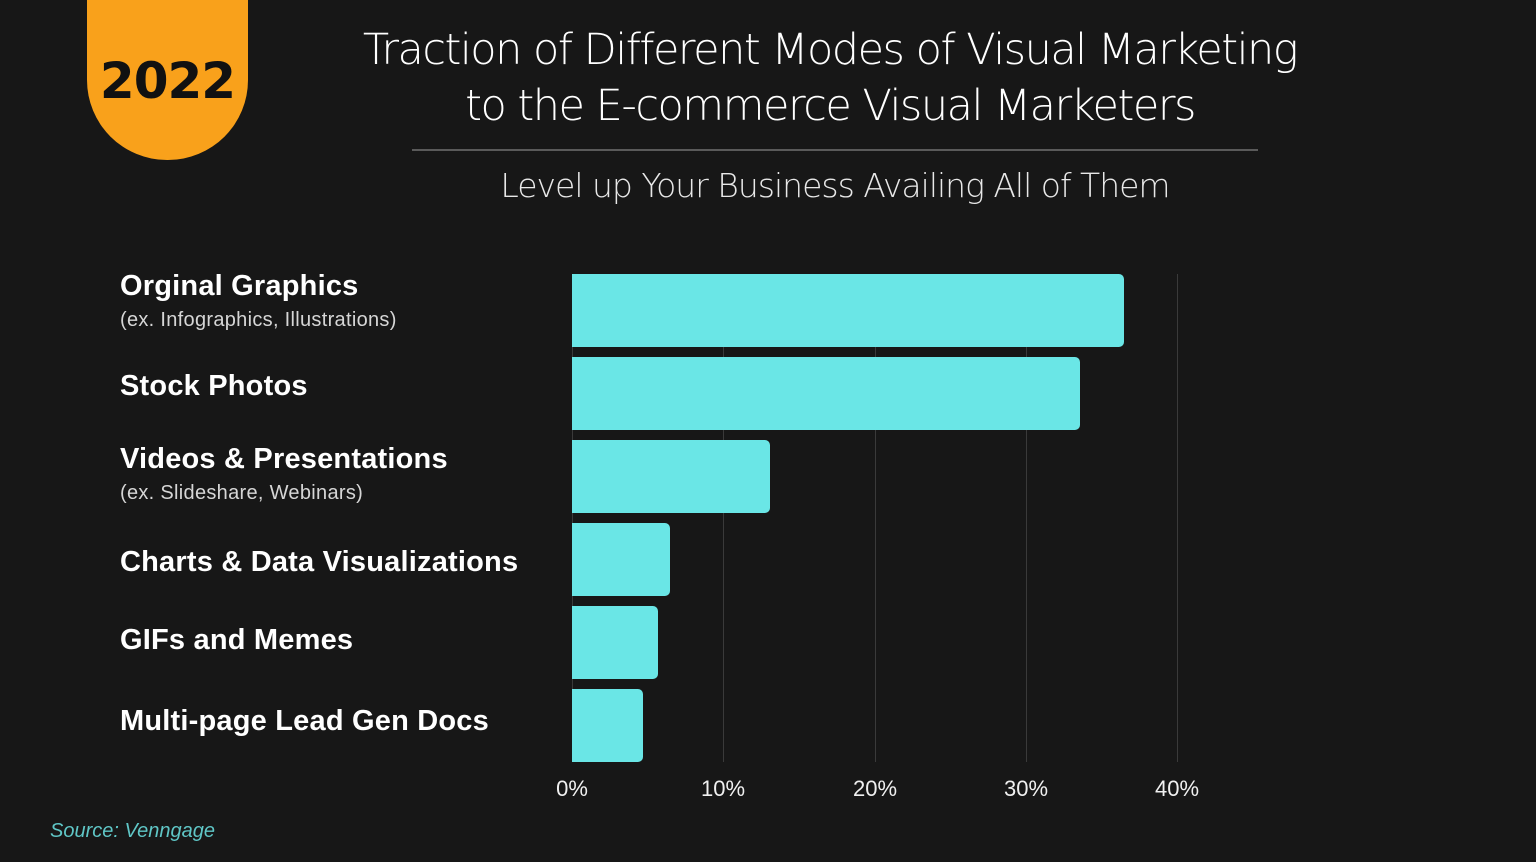 Image resolution: width=1536 pixels, height=862 pixels. What do you see at coordinates (830, 106) in the screenshot?
I see `title-line-2: to the E-commerce Visual Marketers` at bounding box center [830, 106].